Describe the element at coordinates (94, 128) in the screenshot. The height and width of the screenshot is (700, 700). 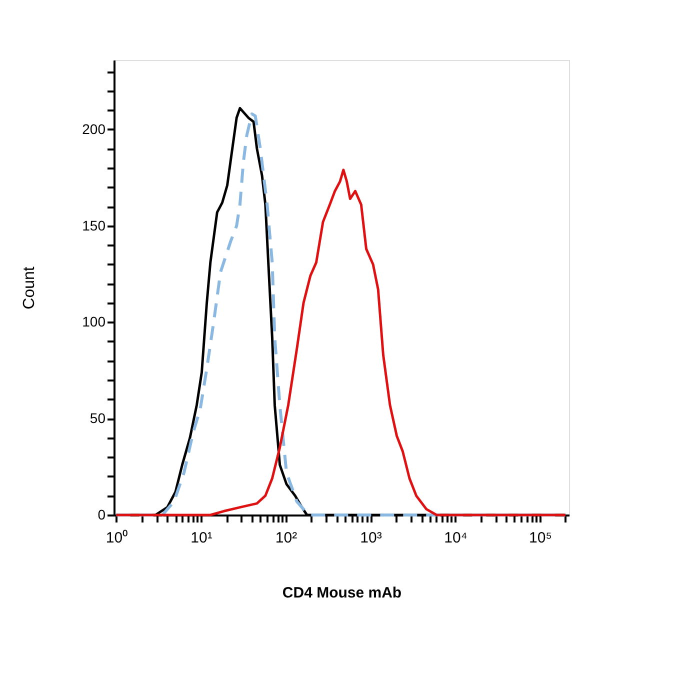
I see `y-tick-label: 200` at that location.